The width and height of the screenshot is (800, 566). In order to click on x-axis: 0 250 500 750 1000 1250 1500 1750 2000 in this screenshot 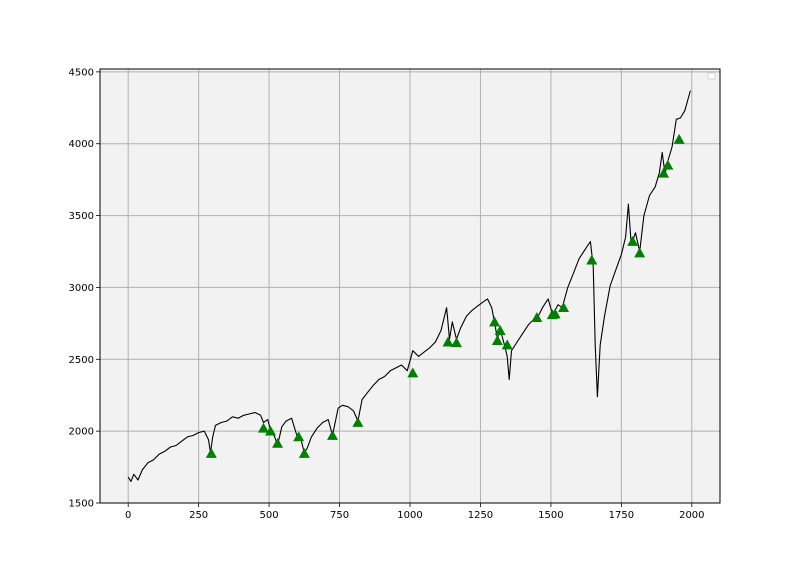, I will do `click(415, 512)`.